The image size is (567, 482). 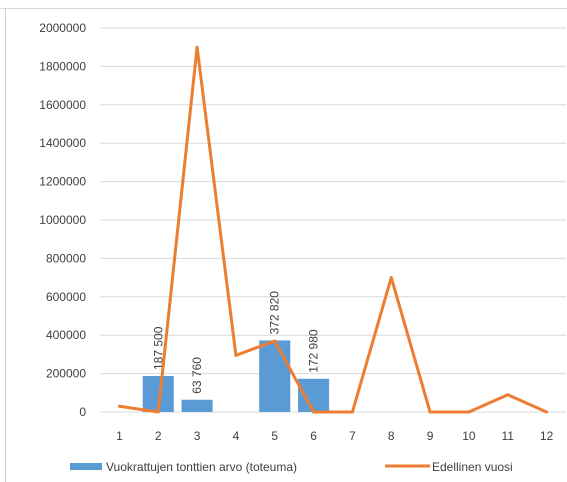 I want to click on legend-swatch-bar, so click(x=86, y=466).